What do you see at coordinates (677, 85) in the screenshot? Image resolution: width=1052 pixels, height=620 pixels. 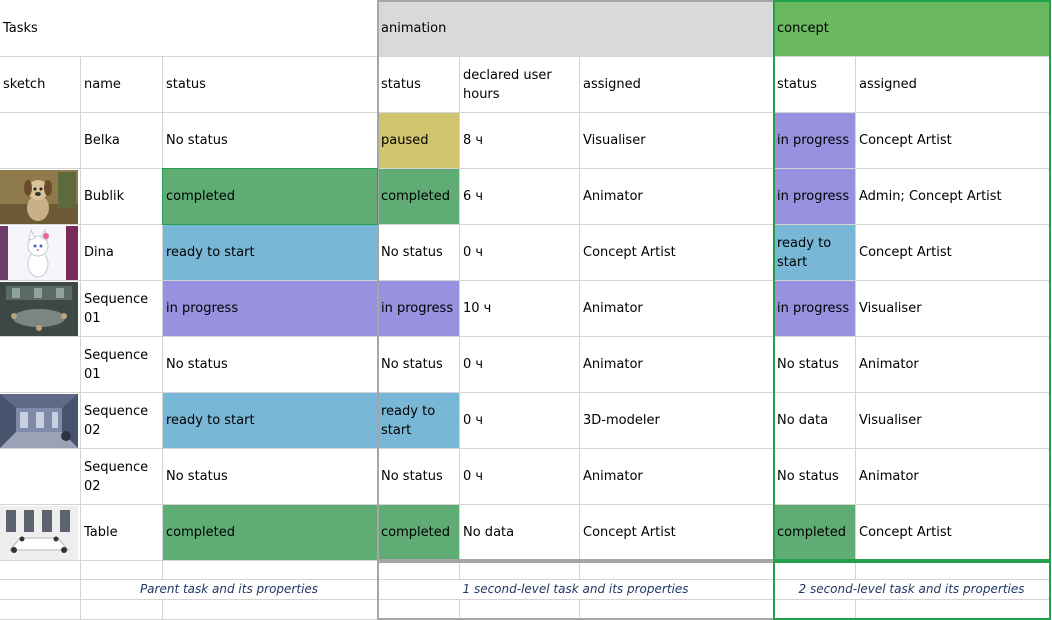 I see `column-header-anim-assigned: assigned` at bounding box center [677, 85].